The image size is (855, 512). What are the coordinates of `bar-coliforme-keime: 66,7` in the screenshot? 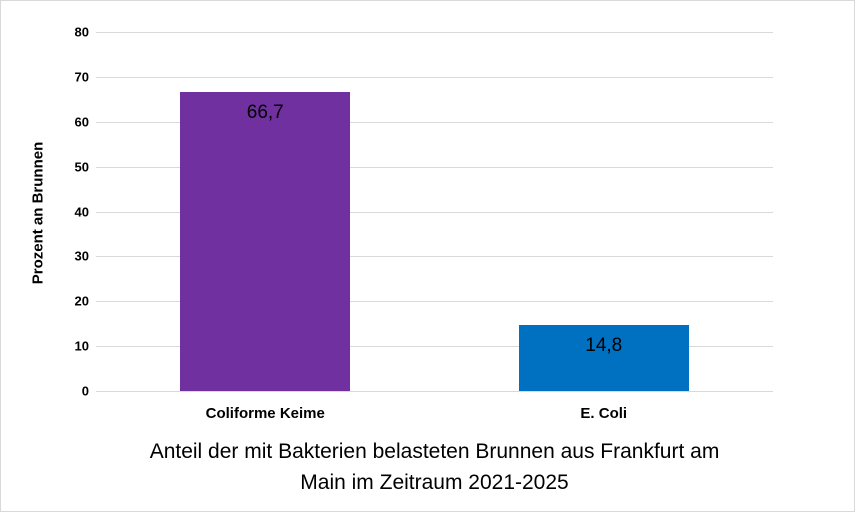 It's located at (265, 241).